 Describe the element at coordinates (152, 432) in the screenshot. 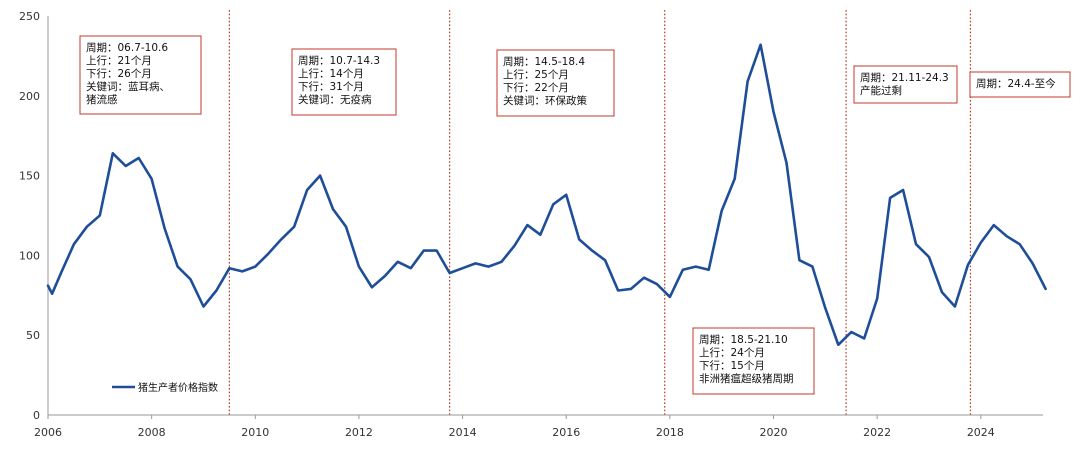

I see `x-tick-label: 2008` at that location.